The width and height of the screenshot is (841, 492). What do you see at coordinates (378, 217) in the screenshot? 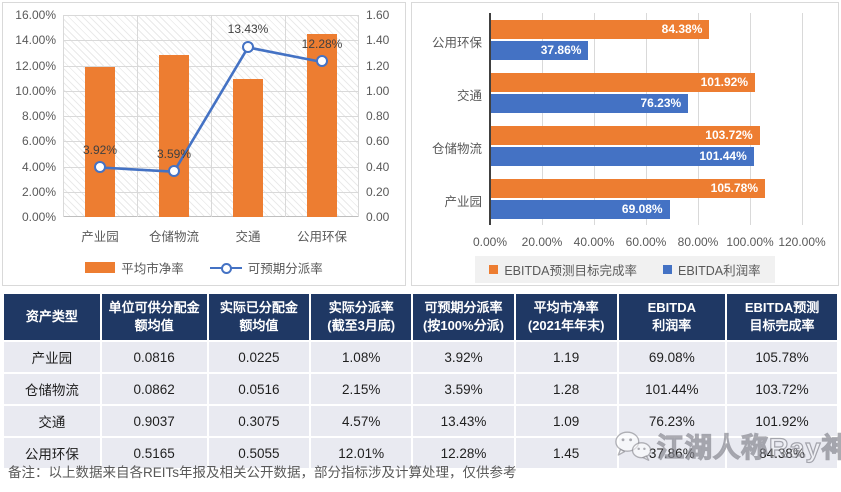
I see `right-axis-tick: 0.00` at bounding box center [378, 217].